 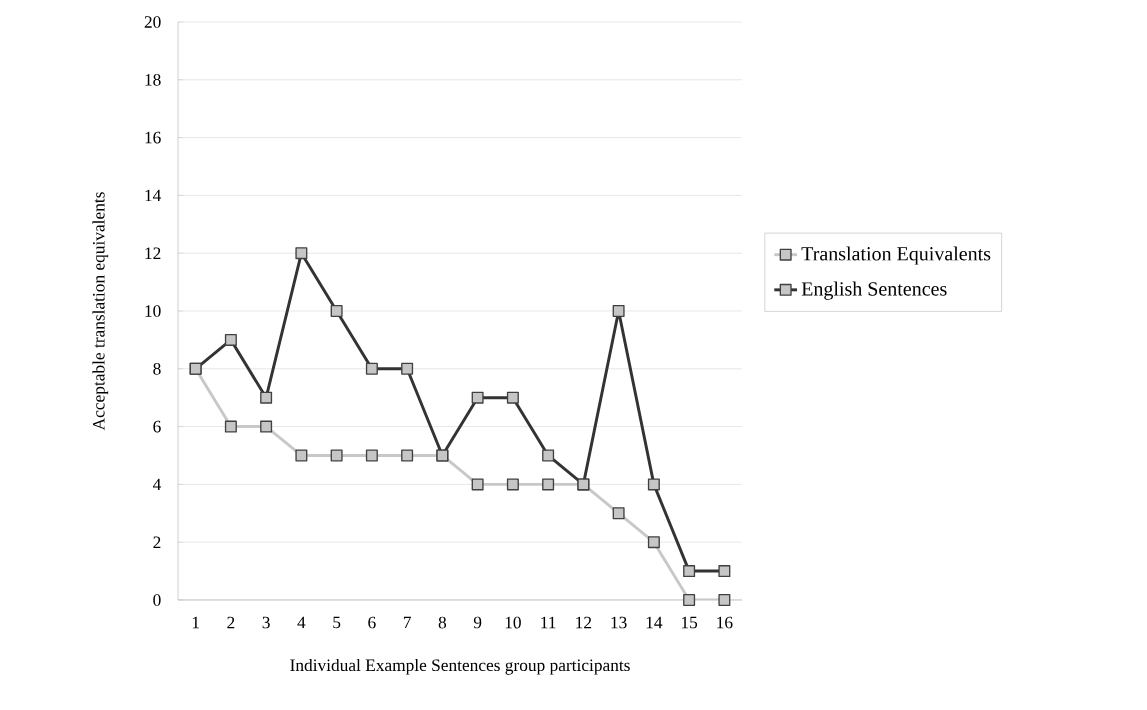 I want to click on y-tick-label: 10, so click(x=153, y=311).